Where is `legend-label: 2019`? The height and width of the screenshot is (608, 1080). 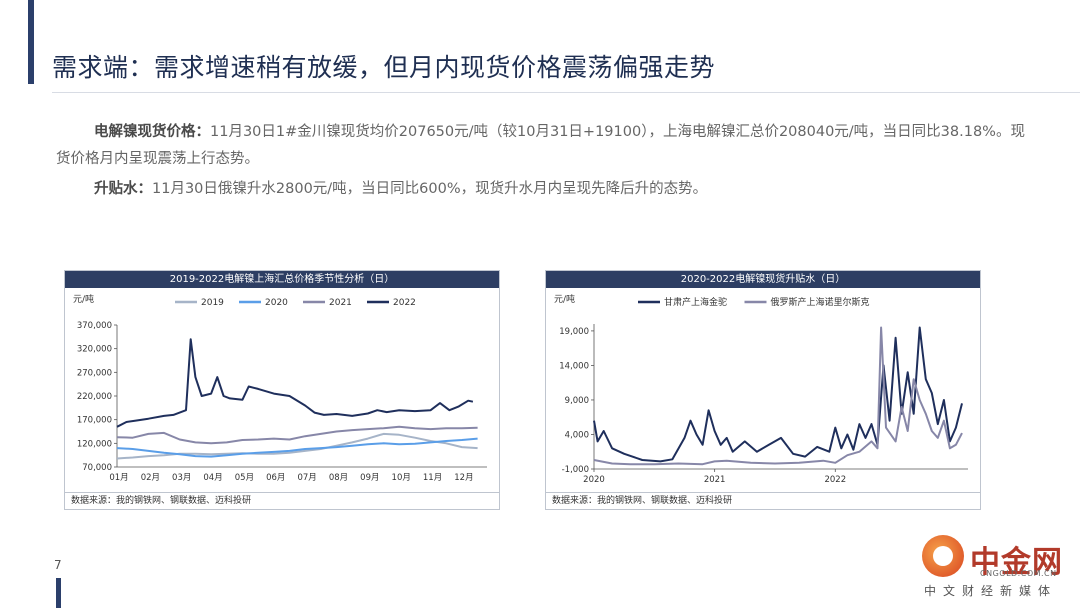
legend-label: 2019 is located at coordinates (212, 303).